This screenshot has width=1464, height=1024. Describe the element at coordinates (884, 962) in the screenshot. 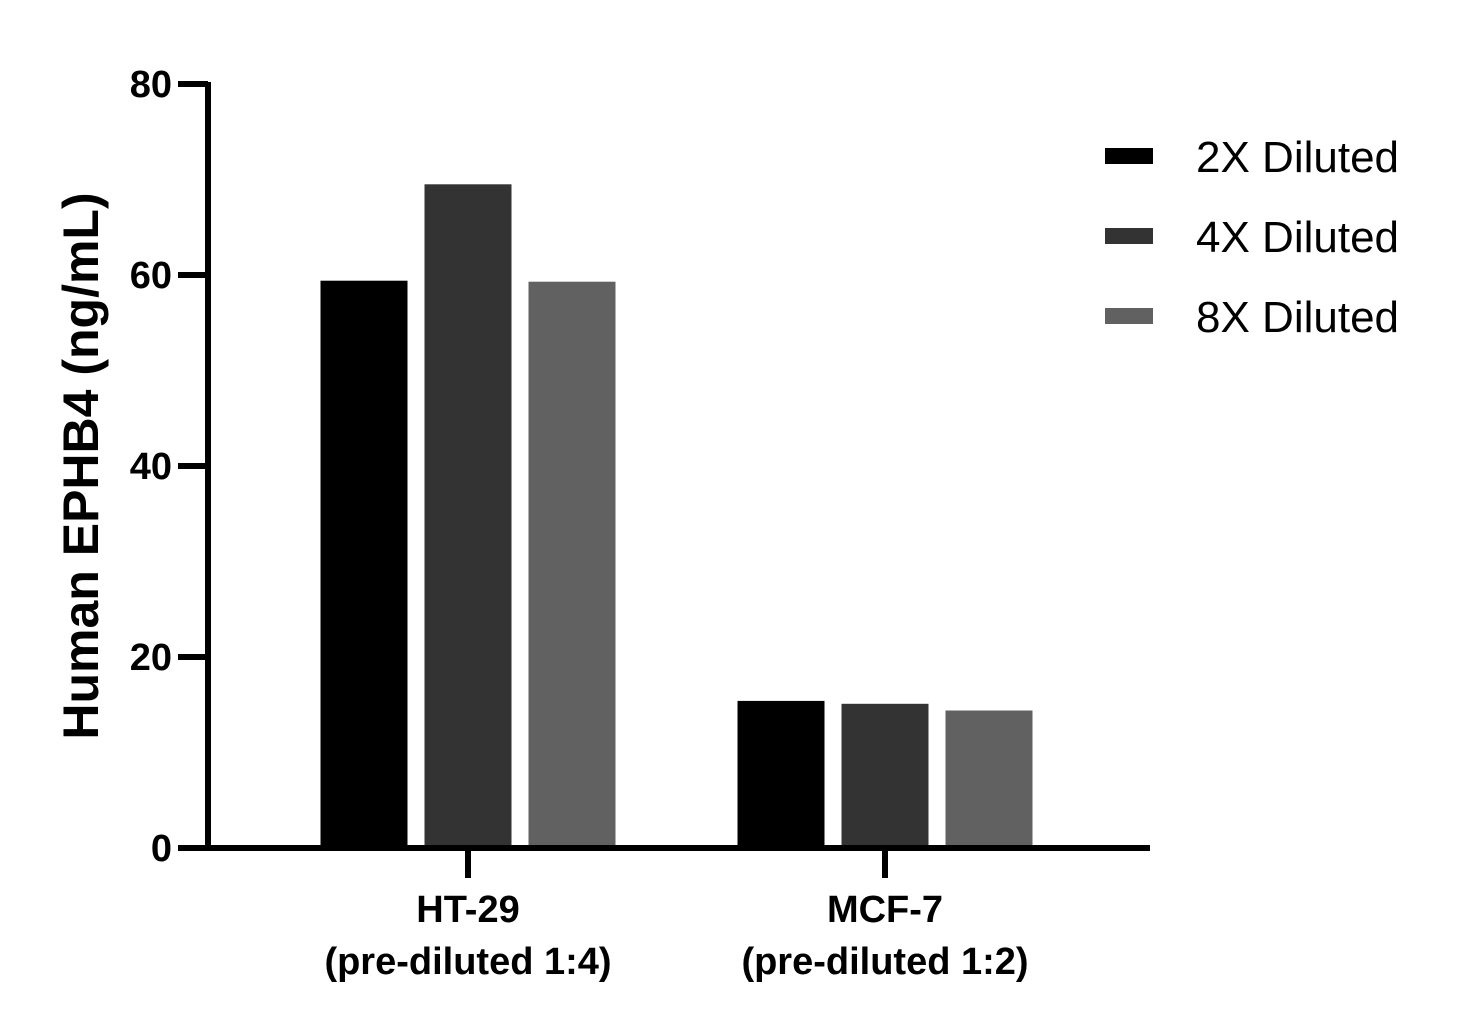

I see `x-category-label-1-1: (pre-diluted 1:2)` at that location.